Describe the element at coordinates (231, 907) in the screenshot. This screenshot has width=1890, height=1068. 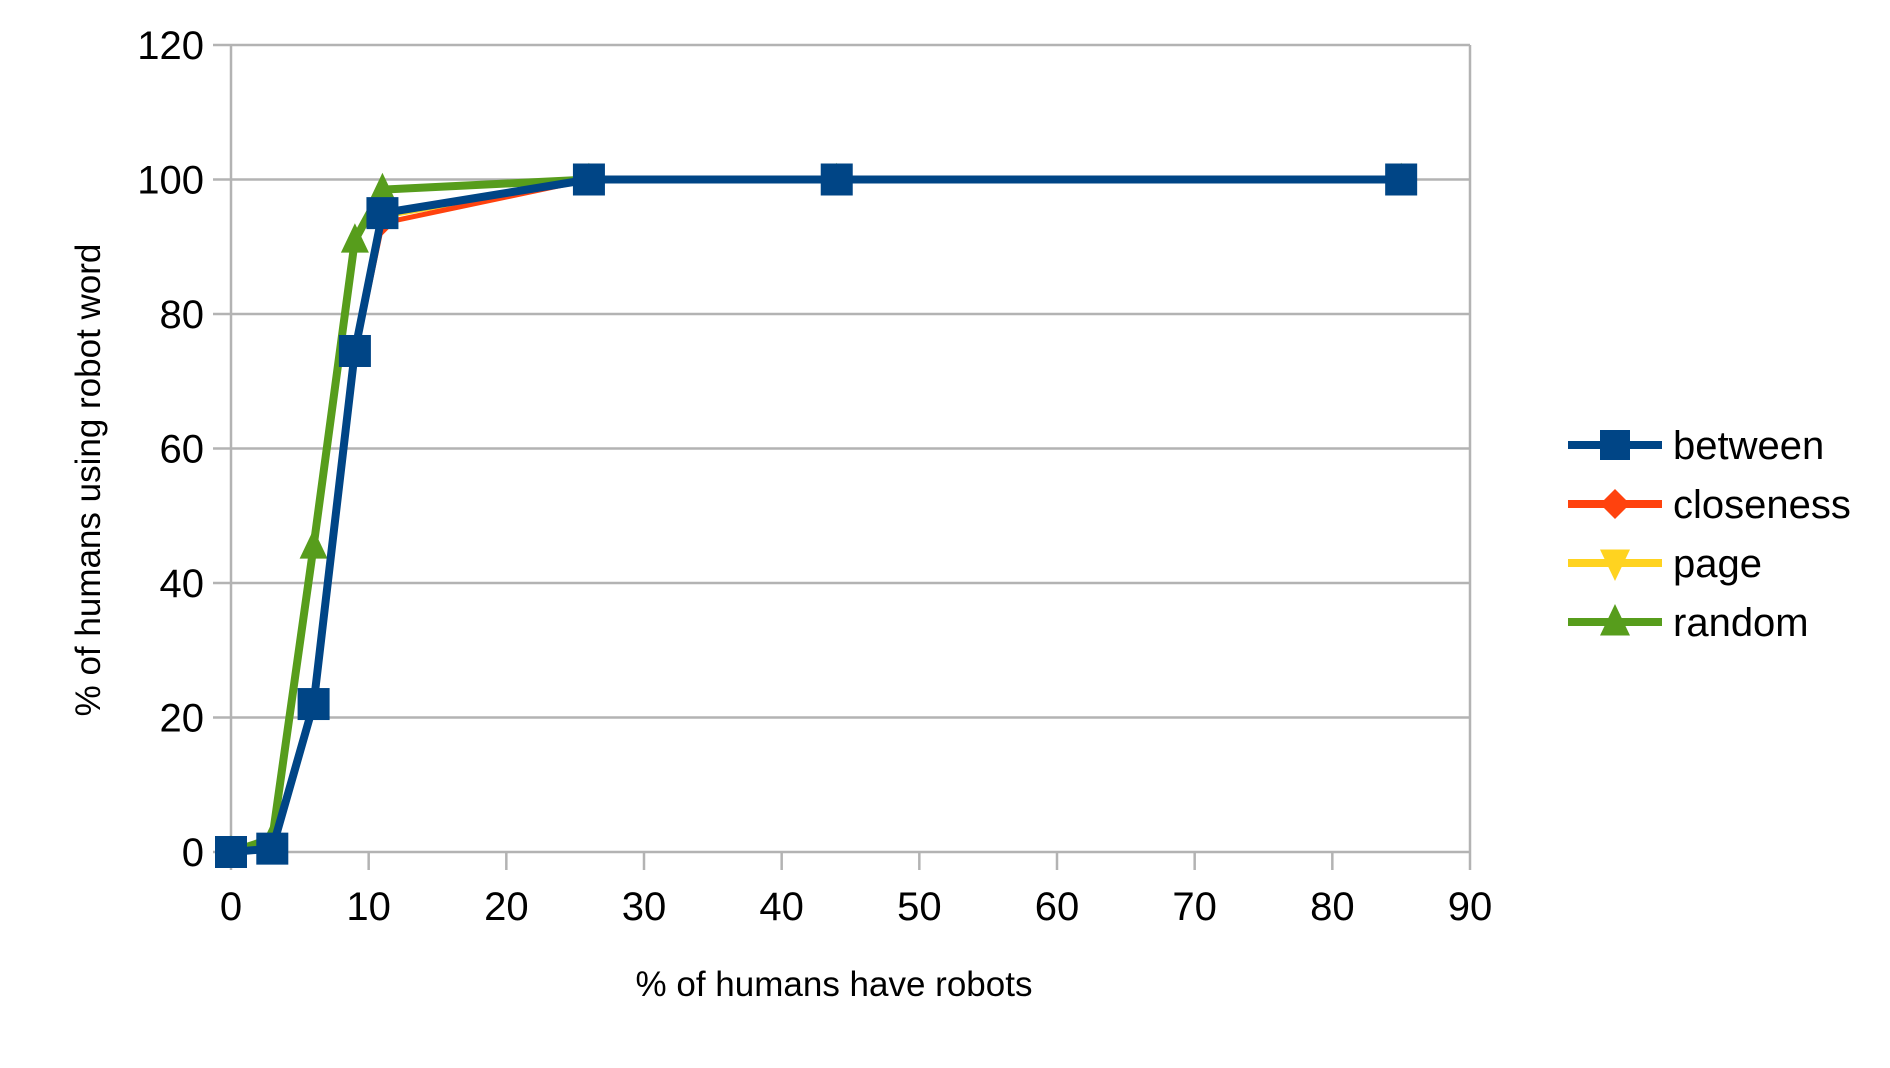
I see `x-tick-label-0: 0` at that location.